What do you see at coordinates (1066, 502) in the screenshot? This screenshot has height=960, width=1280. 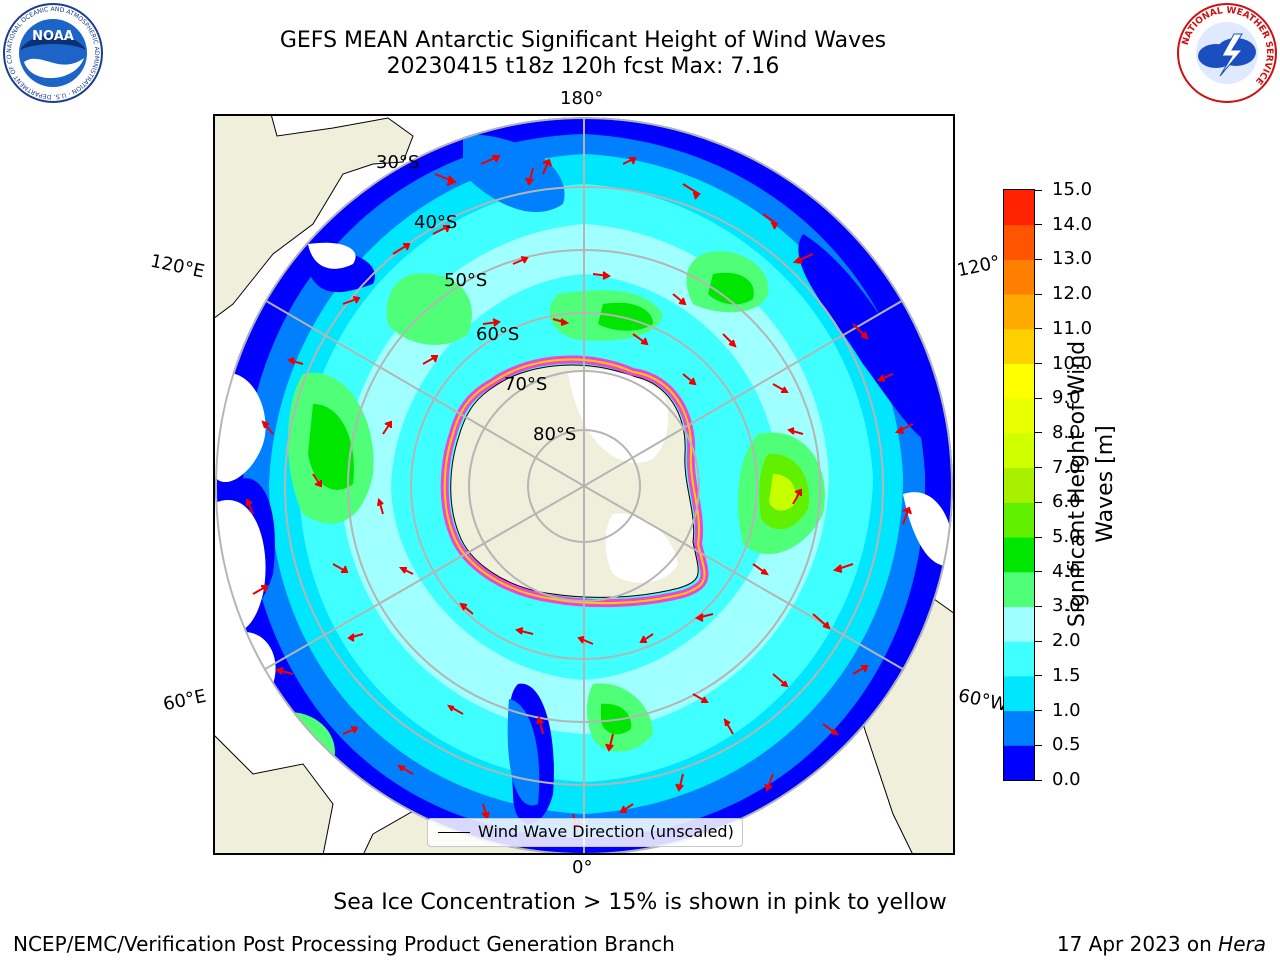 I see `colorbar-tick-label: 6.0` at bounding box center [1066, 502].